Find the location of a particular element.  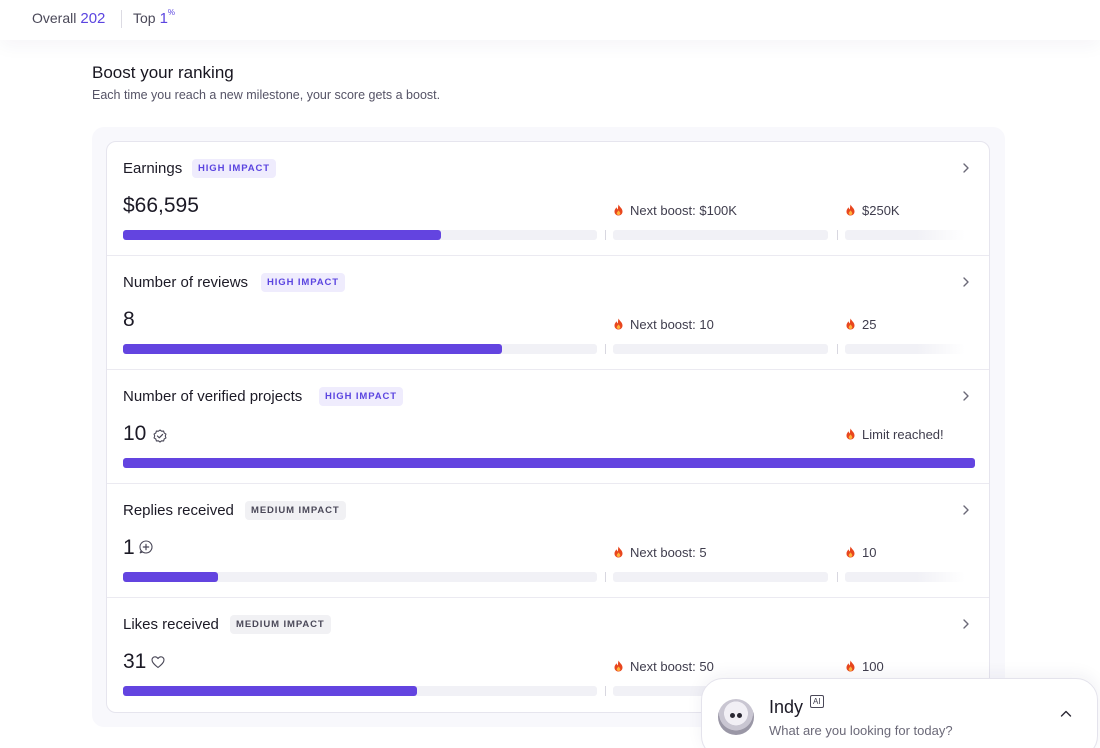

assistant-name: Indy is located at coordinates (786, 707).